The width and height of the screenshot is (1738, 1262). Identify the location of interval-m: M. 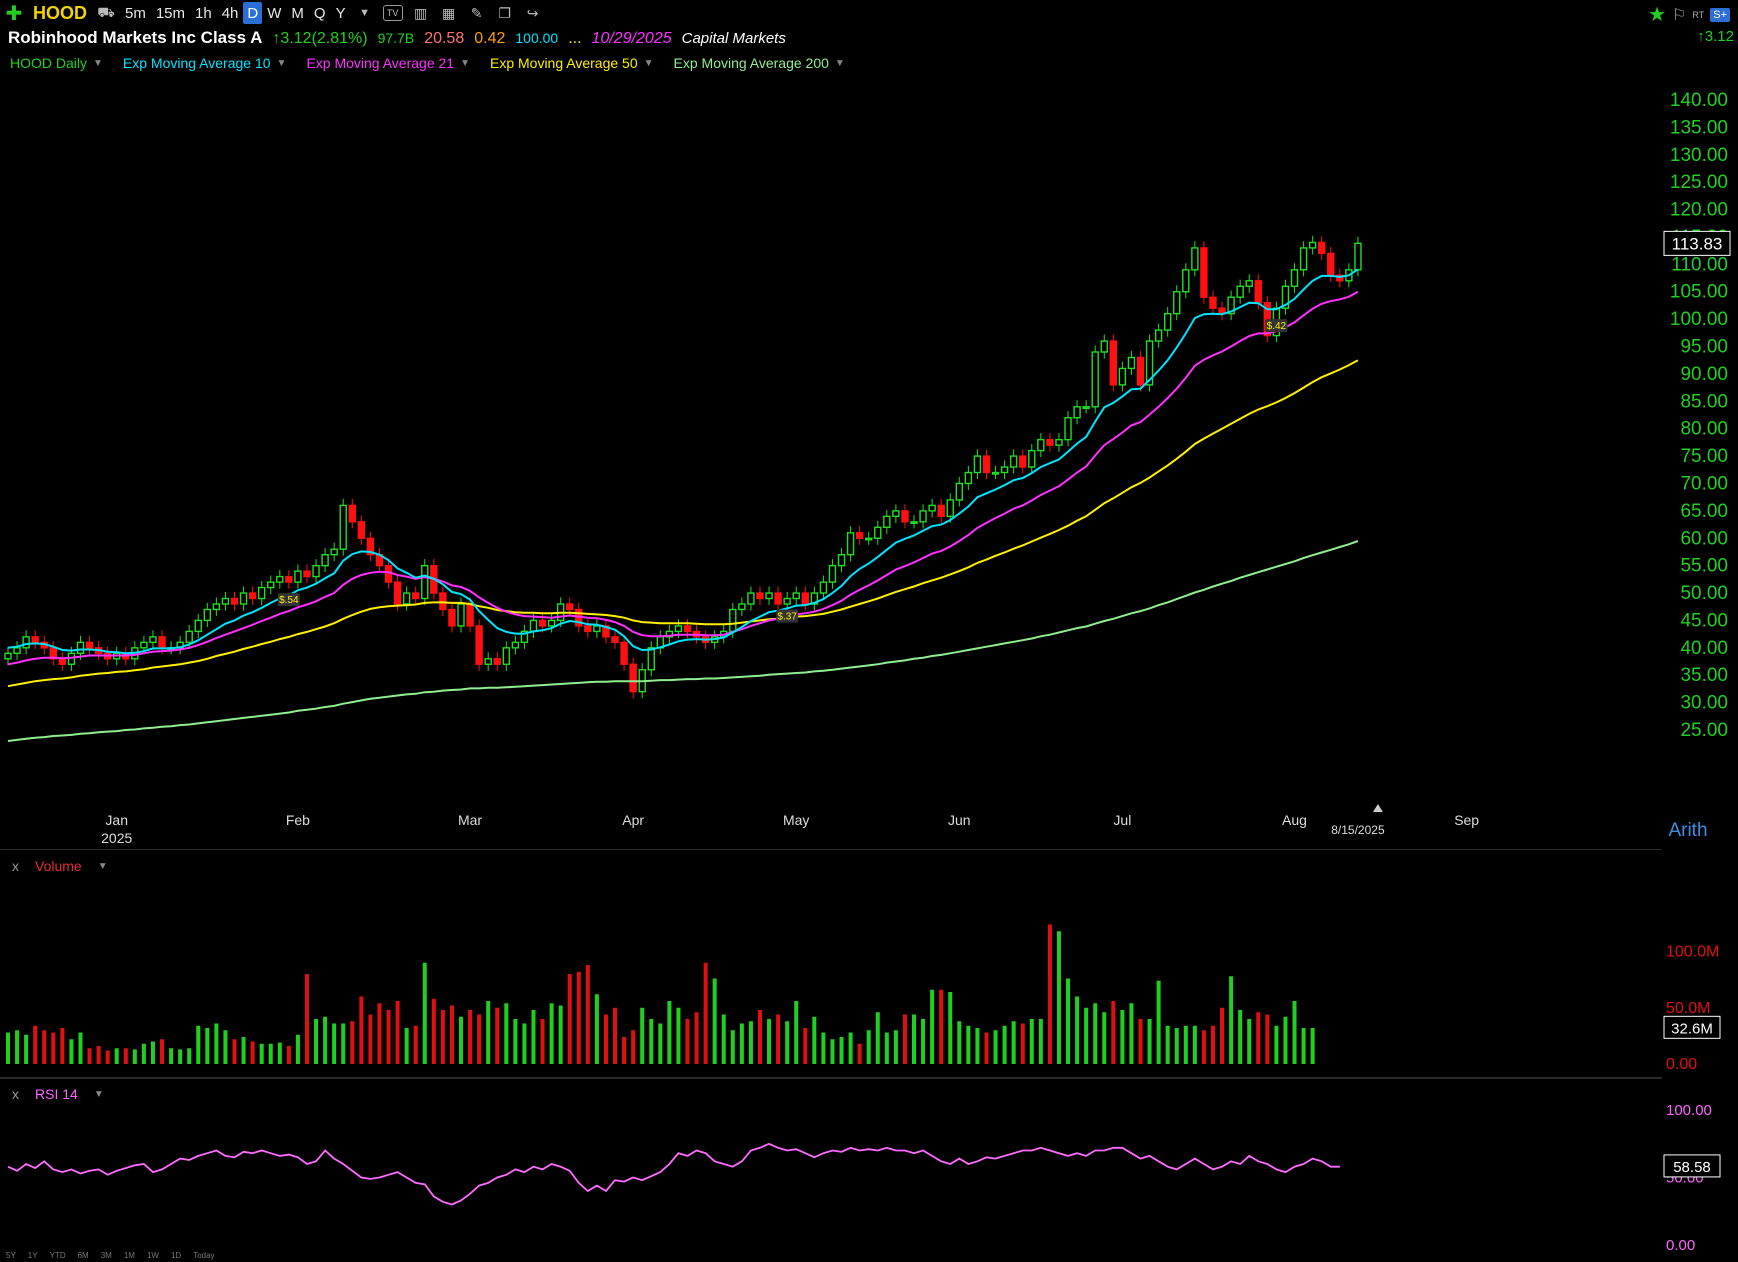
(297, 13).